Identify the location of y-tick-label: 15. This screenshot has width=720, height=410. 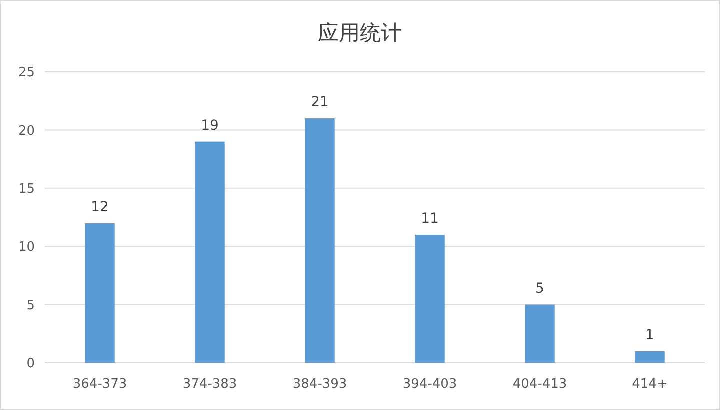
(26, 189).